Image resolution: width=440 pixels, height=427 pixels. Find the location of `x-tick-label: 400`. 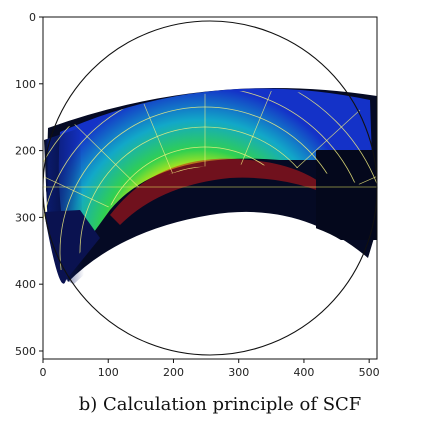

x-tick-label: 400 is located at coordinates (303, 372).